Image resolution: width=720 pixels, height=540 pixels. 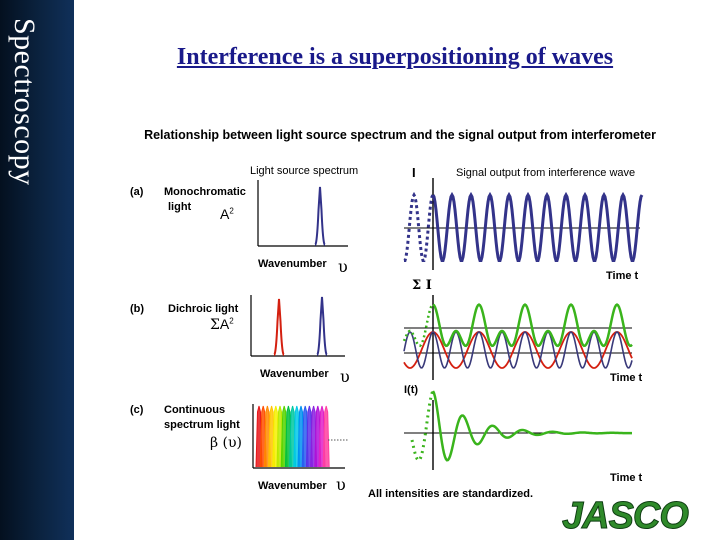 What do you see at coordinates (24, 102) in the screenshot?
I see `sidebar-title: Spectroscopy` at bounding box center [24, 102].